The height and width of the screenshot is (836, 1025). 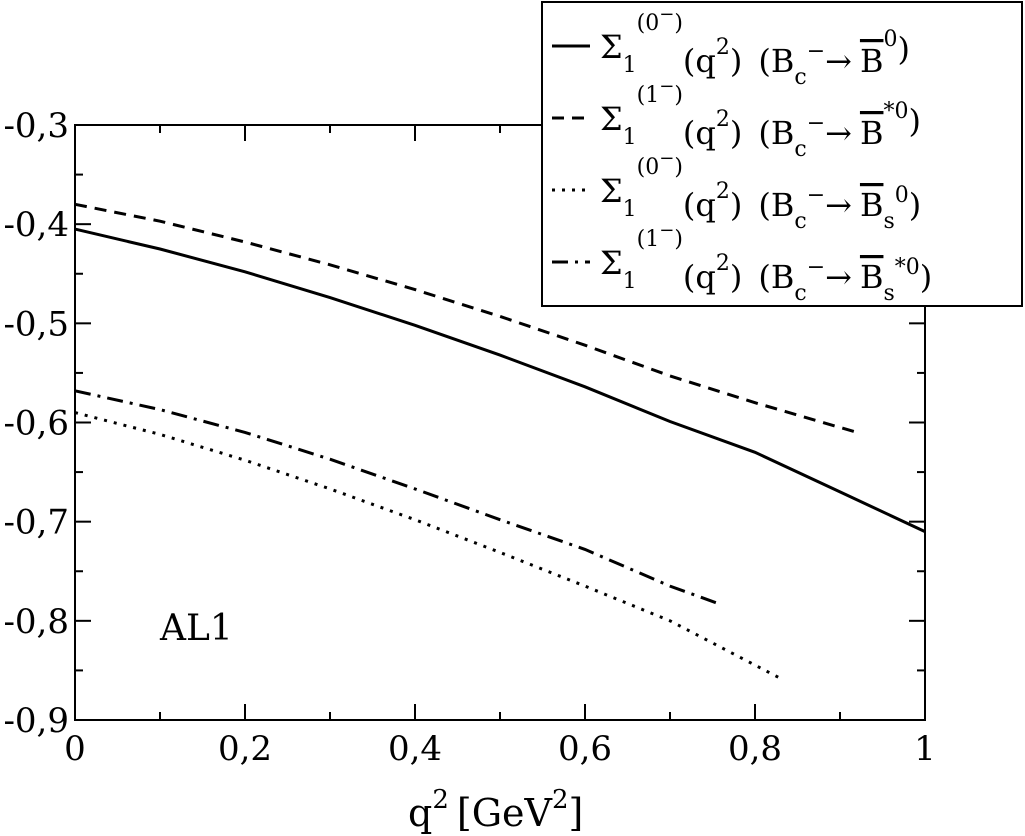 I want to click on legend-entry-dotted: Σ1(0−)(q2) (Bc−→ Bs0), so click(x=760, y=191).